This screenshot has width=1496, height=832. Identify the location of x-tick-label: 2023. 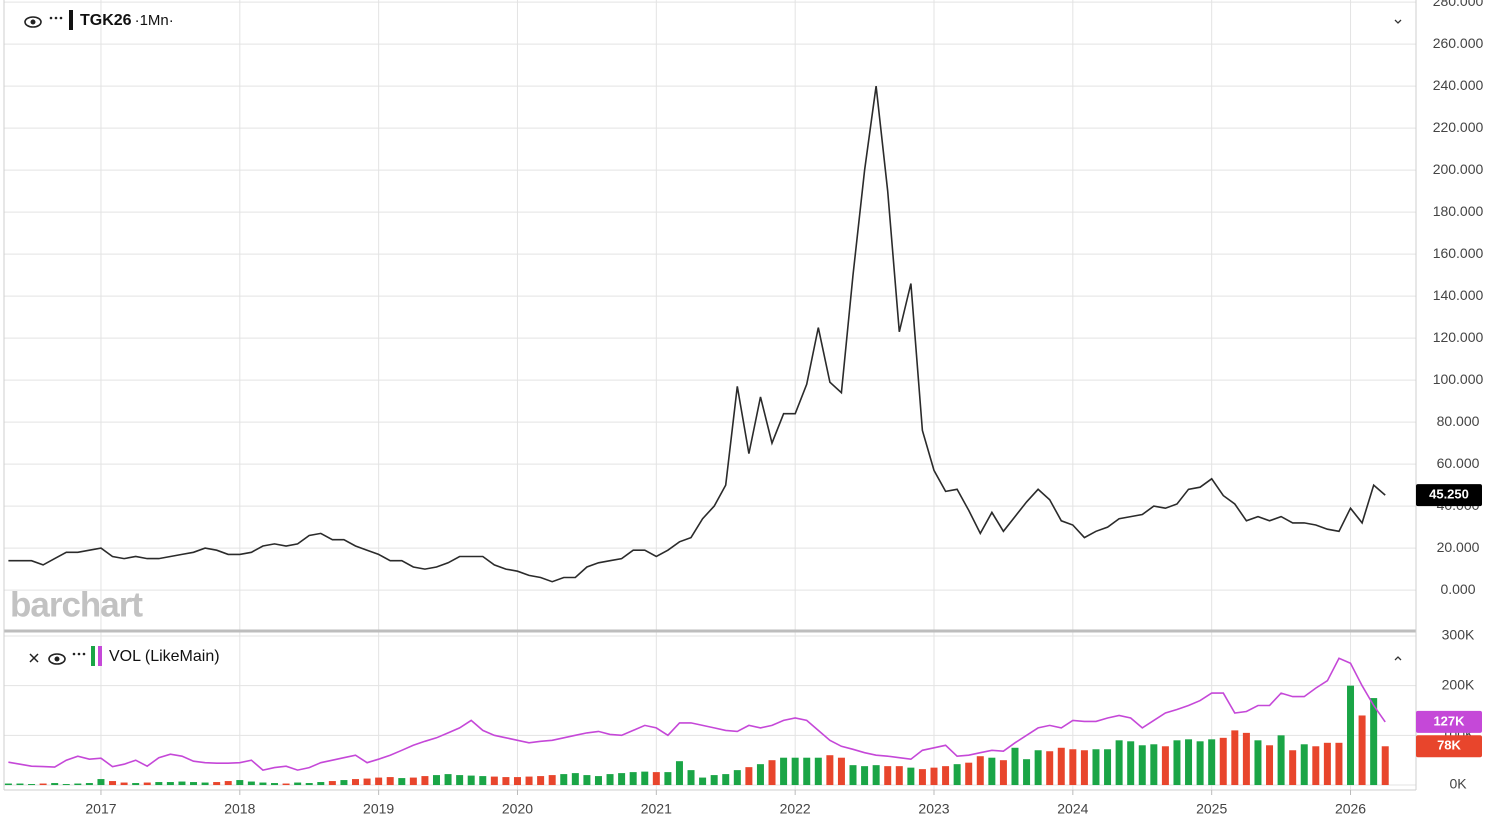
(933, 809).